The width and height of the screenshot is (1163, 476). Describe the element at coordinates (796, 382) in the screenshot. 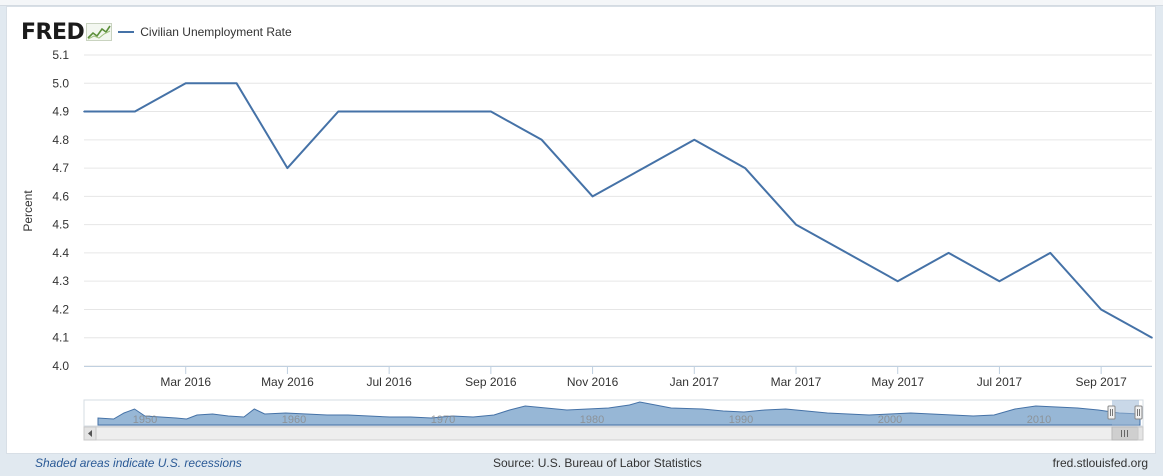

I see `x-tick-label: Mar 2017` at that location.